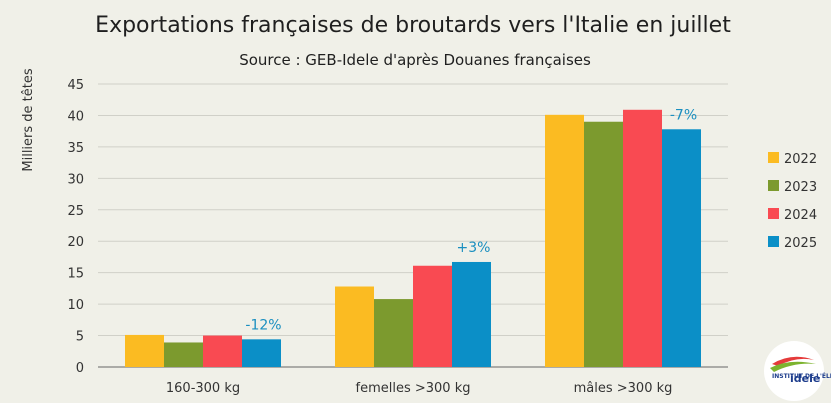  I want to click on category-label: 160-300 kg, so click(203, 388).